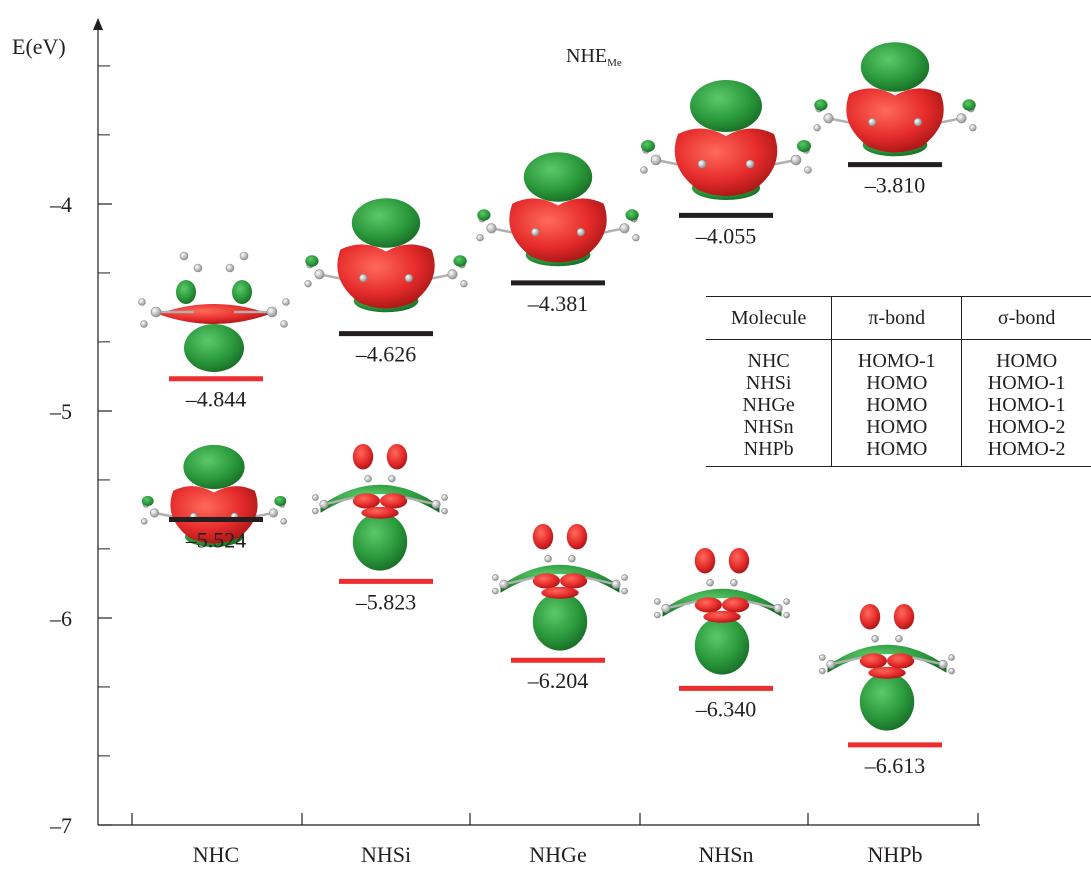 Image resolution: width=1091 pixels, height=871 pixels. Describe the element at coordinates (768, 449) in the screenshot. I see `table-cell: NHPb` at that location.